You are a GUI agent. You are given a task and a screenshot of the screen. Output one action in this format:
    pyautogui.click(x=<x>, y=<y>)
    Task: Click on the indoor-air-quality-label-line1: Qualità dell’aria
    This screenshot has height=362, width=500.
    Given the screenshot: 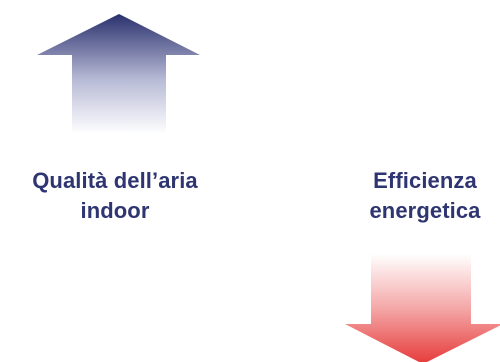 What is the action you would take?
    pyautogui.click(x=115, y=180)
    